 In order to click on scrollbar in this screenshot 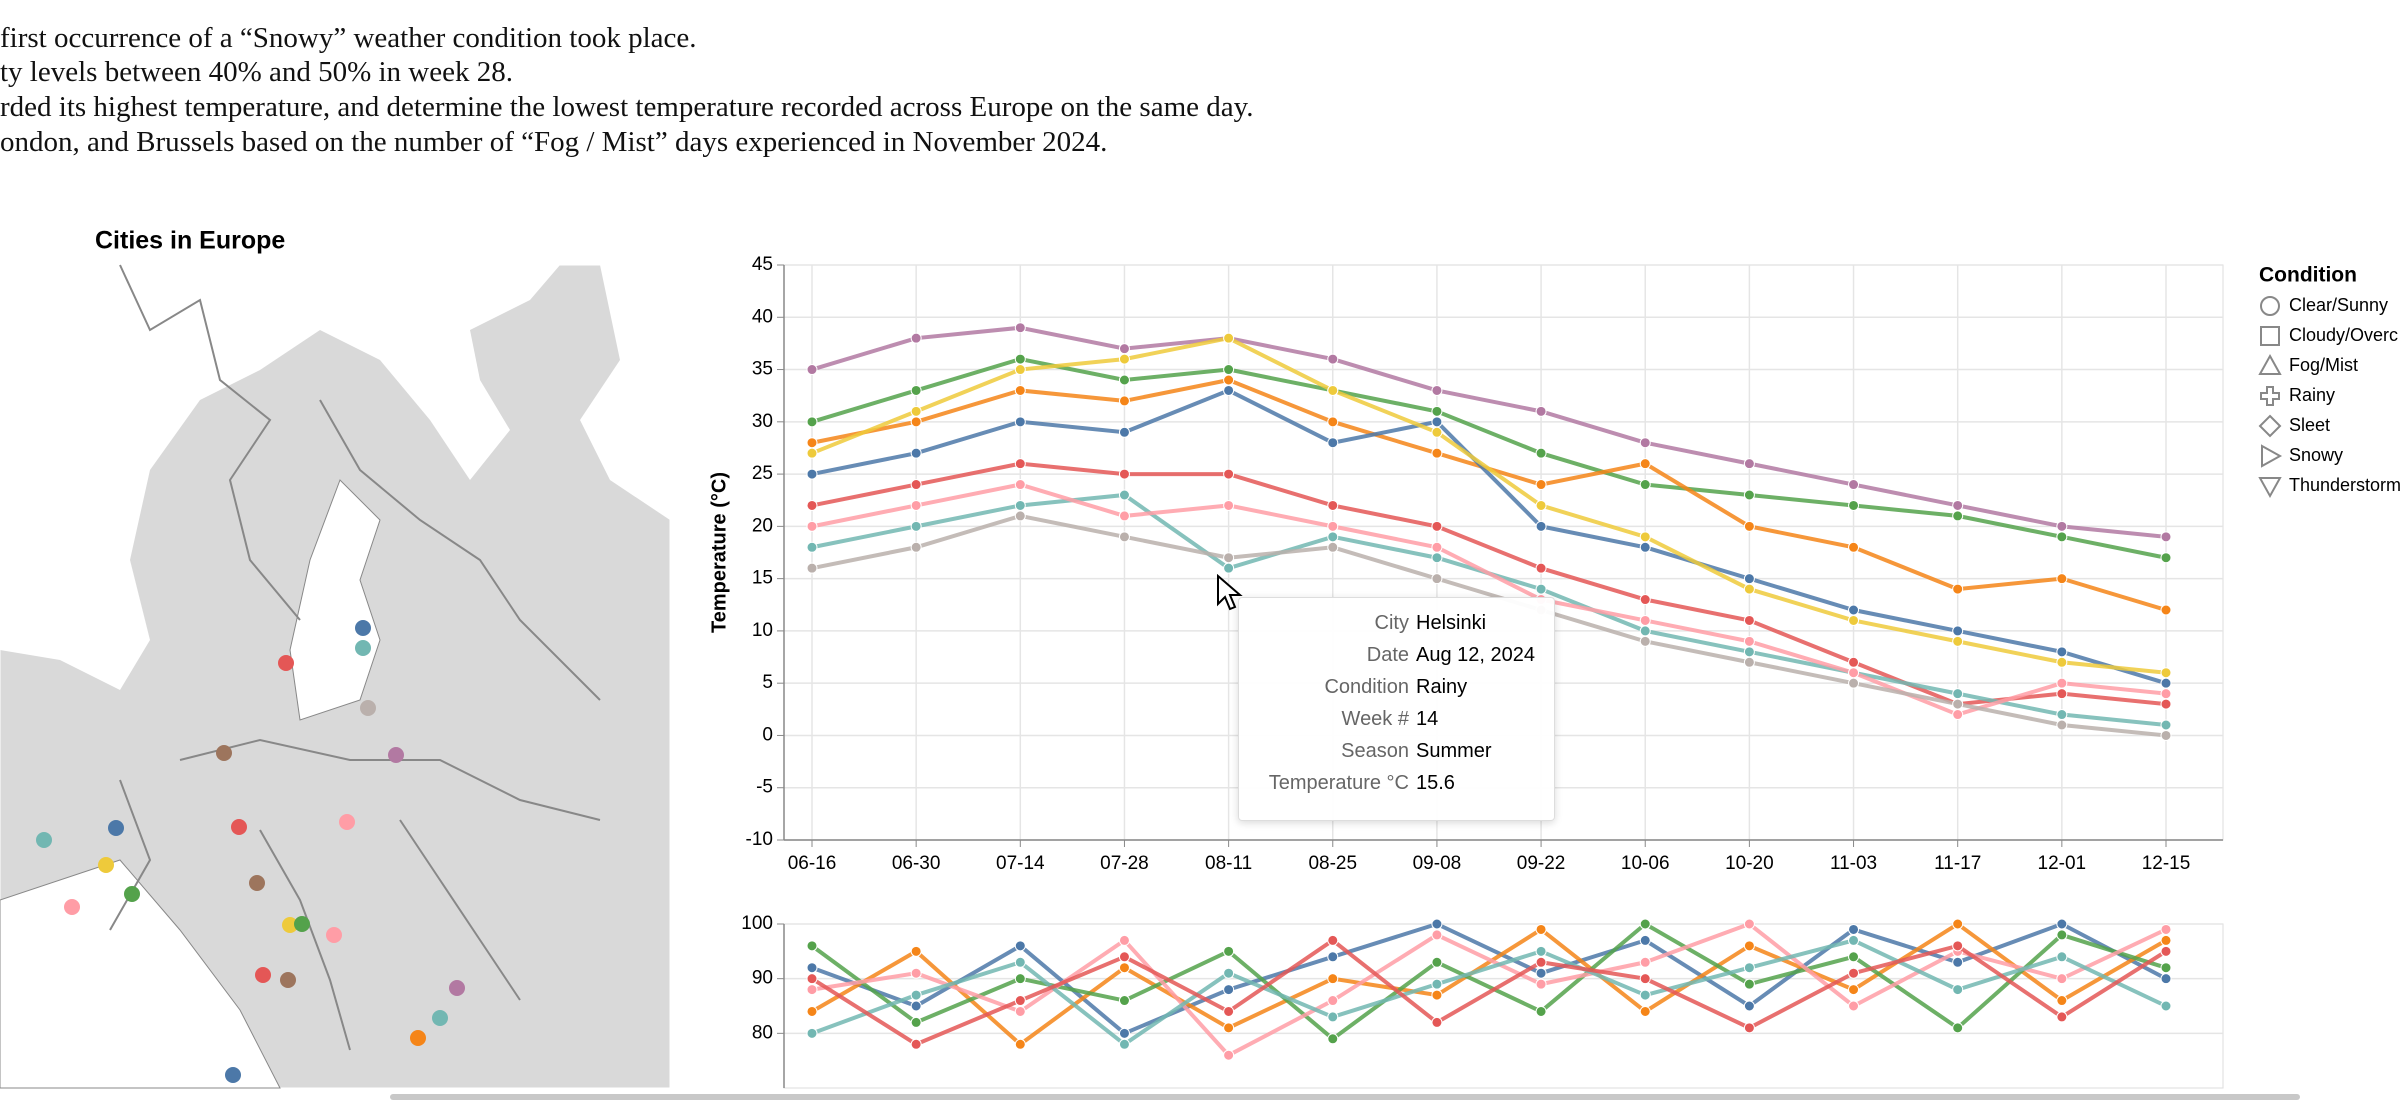, I will do `click(1345, 1097)`.